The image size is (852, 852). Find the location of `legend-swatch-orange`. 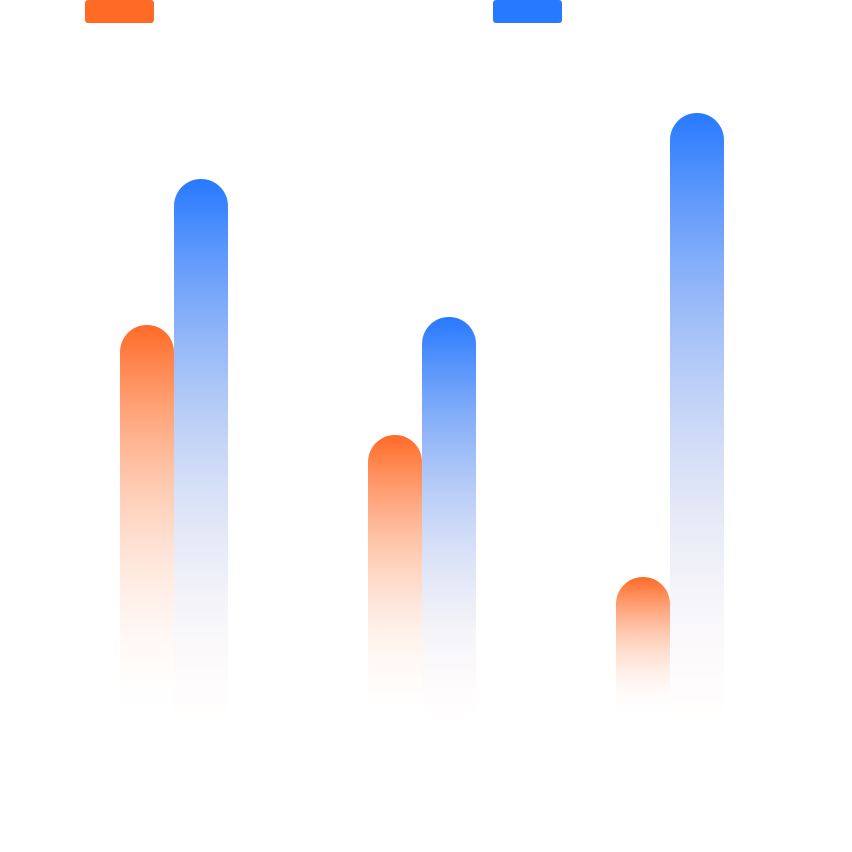

legend-swatch-orange is located at coordinates (119, 11).